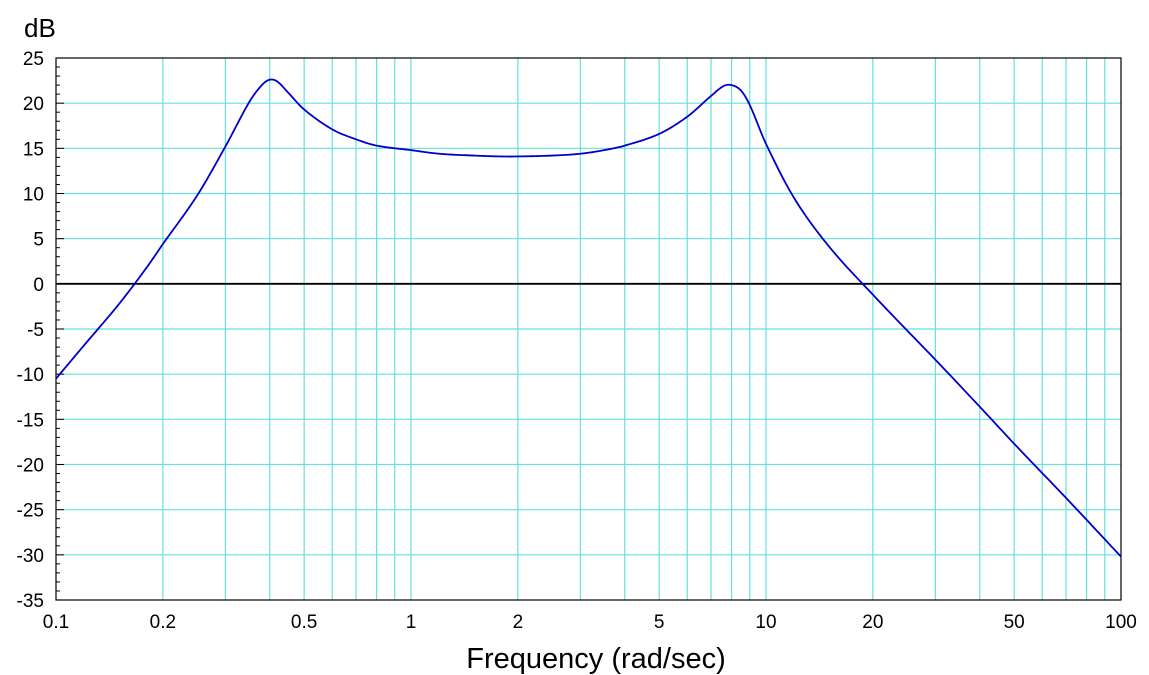 The height and width of the screenshot is (675, 1149). I want to click on y-tick-label: 15, so click(33, 149).